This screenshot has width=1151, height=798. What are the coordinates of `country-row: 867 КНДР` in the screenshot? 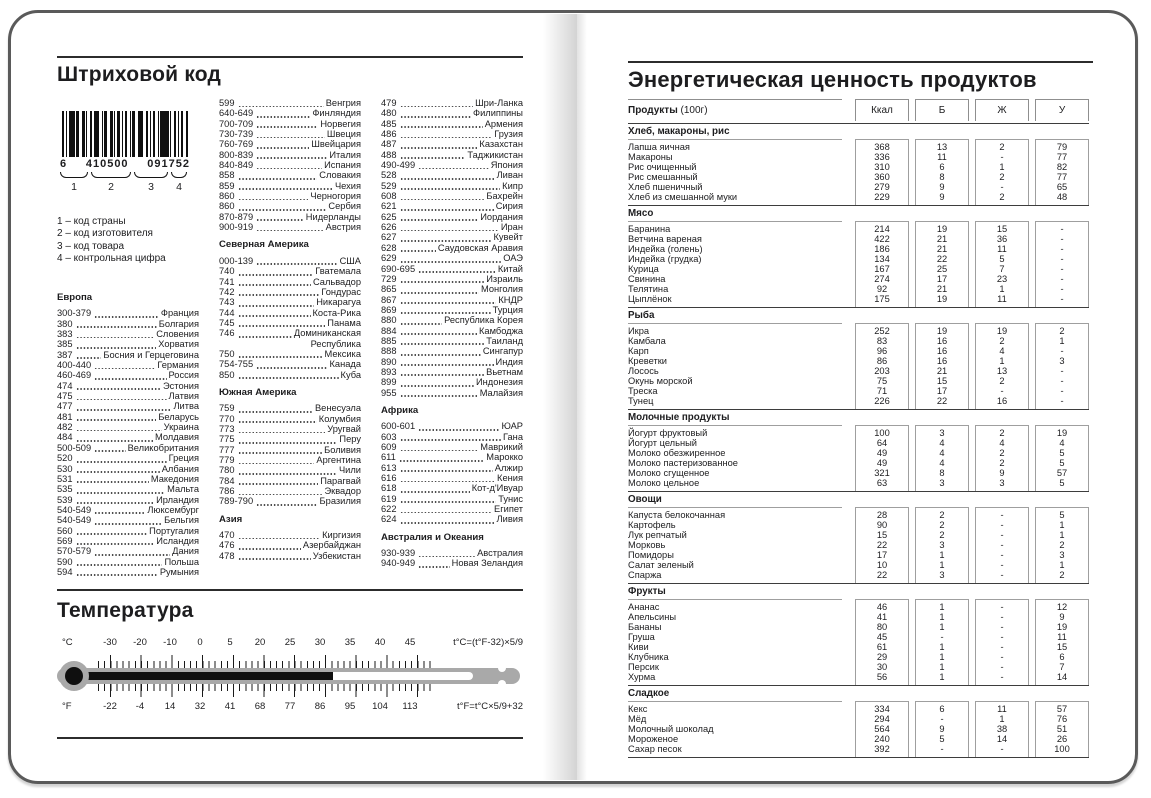 It's located at (452, 300).